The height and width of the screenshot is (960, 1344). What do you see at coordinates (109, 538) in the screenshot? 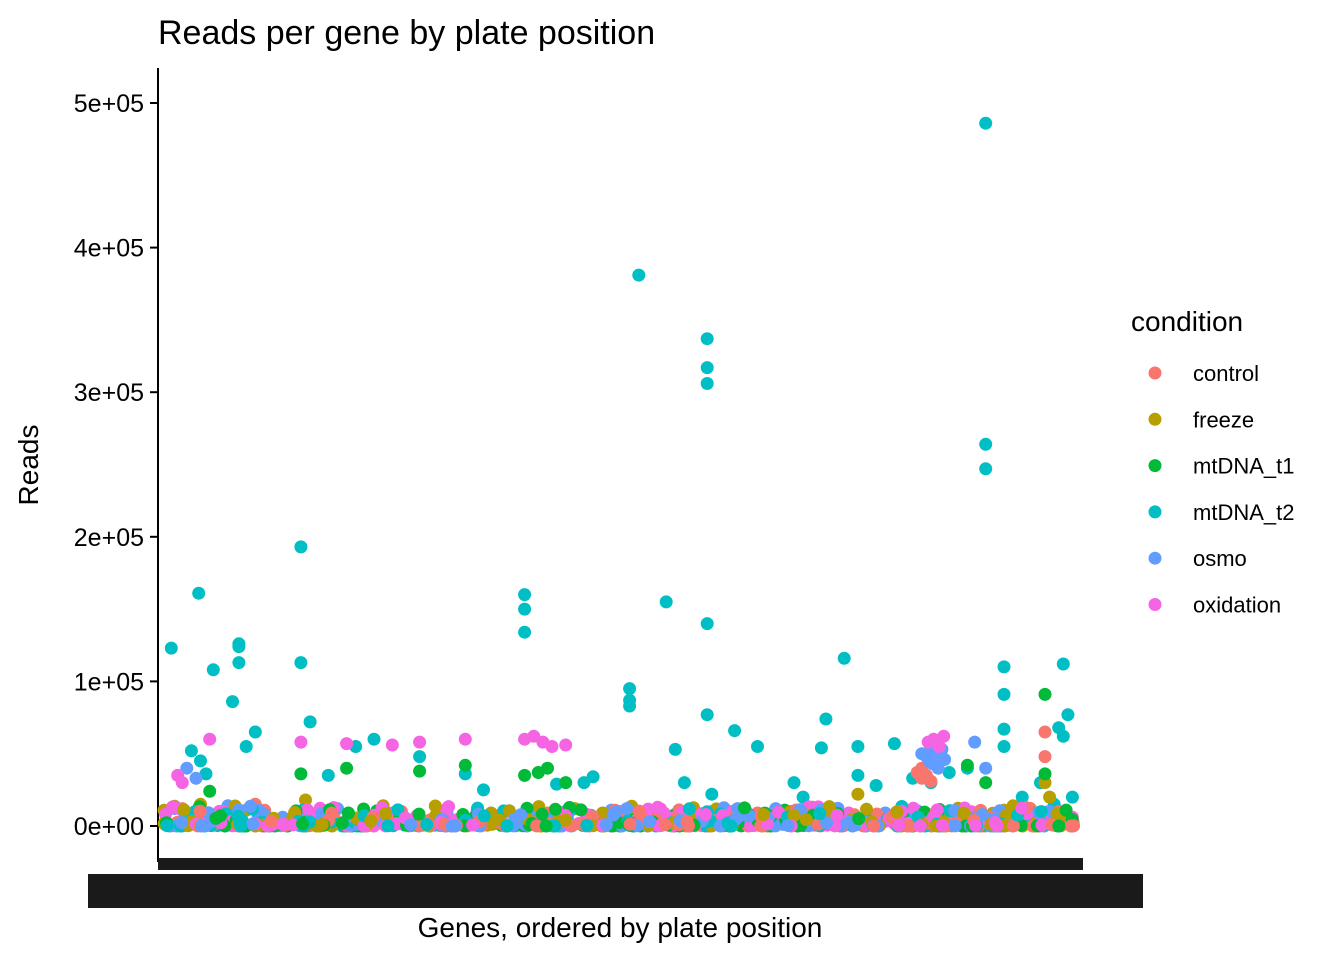
I see `y-tick-label: 2e+05` at bounding box center [109, 538].